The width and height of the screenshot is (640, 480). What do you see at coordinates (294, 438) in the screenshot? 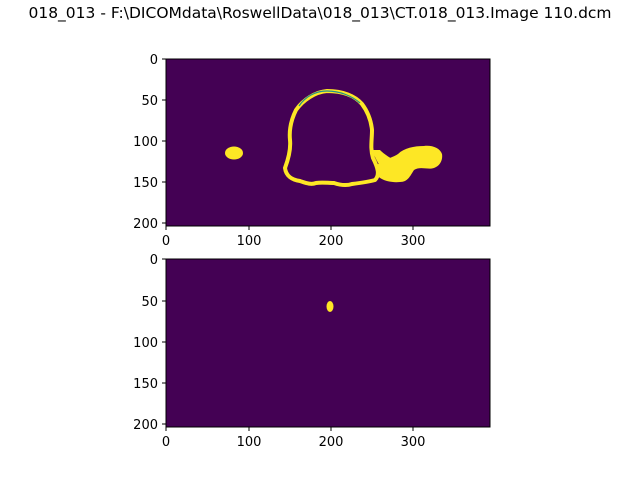
I see `bottom-x-ticks: 0 100 200 300` at bounding box center [294, 438].